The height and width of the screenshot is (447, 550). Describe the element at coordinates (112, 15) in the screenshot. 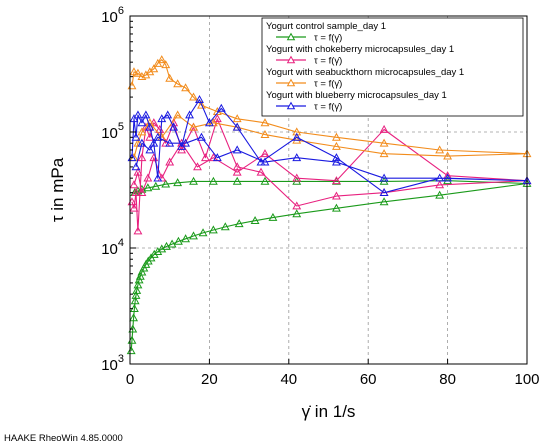

I see `y-tick-label: 10⁶` at that location.